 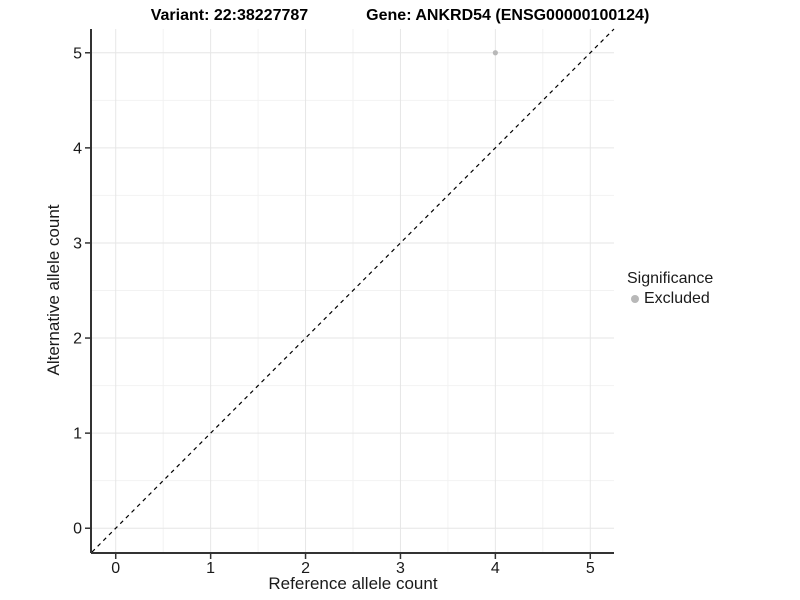 I want to click on y-tick-label-3: 3, so click(x=77, y=243).